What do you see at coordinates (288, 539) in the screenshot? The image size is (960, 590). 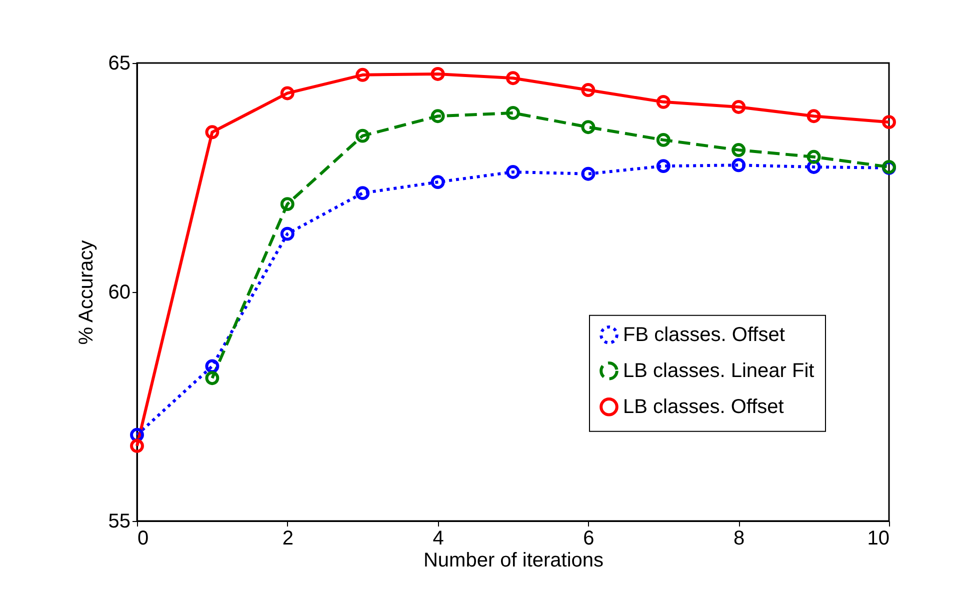 I see `x-tick-label: 2` at bounding box center [288, 539].